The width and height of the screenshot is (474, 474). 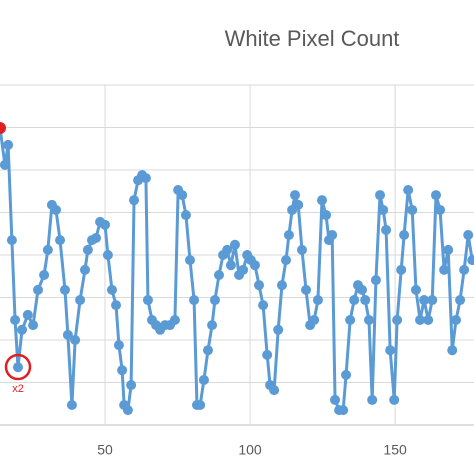 I want to click on chart-title: White Pixel Count, so click(x=312, y=38).